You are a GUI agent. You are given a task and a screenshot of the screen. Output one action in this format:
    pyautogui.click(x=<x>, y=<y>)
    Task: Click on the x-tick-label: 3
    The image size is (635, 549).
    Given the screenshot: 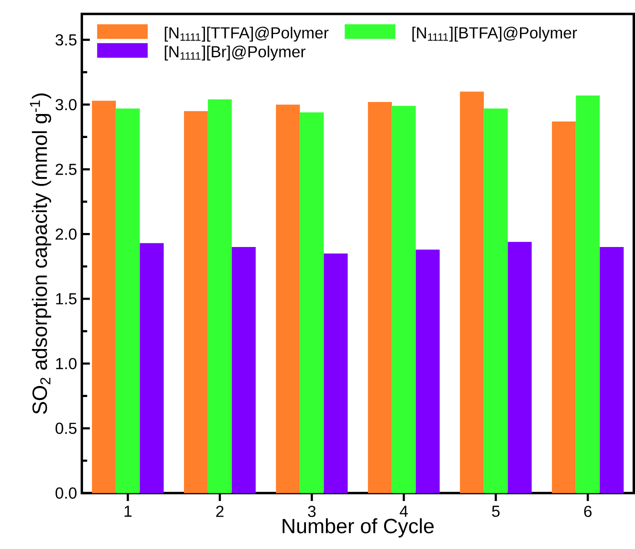 What is the action you would take?
    pyautogui.click(x=312, y=512)
    